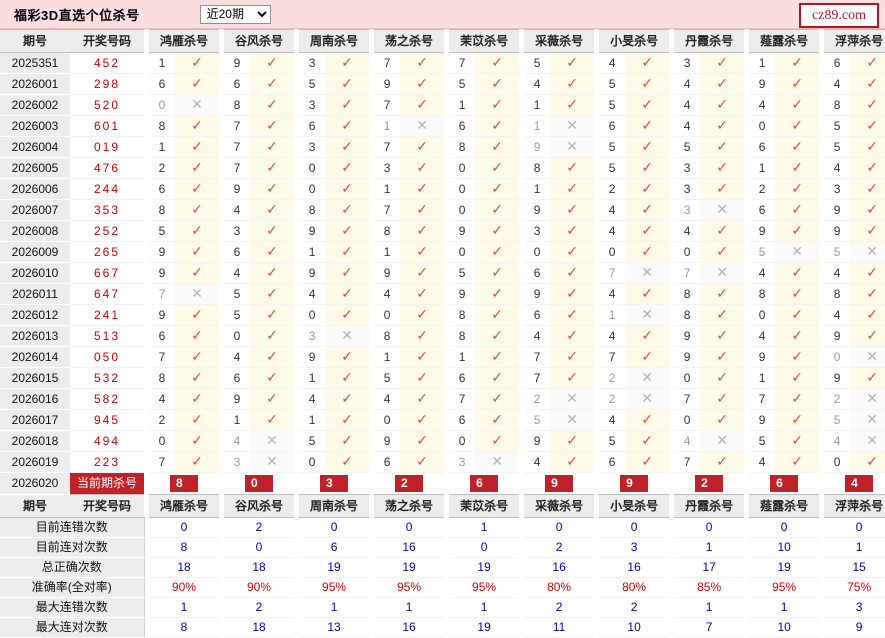 The width and height of the screenshot is (885, 638). Describe the element at coordinates (237, 210) in the screenshot. I see `kill-number-2: 4` at that location.